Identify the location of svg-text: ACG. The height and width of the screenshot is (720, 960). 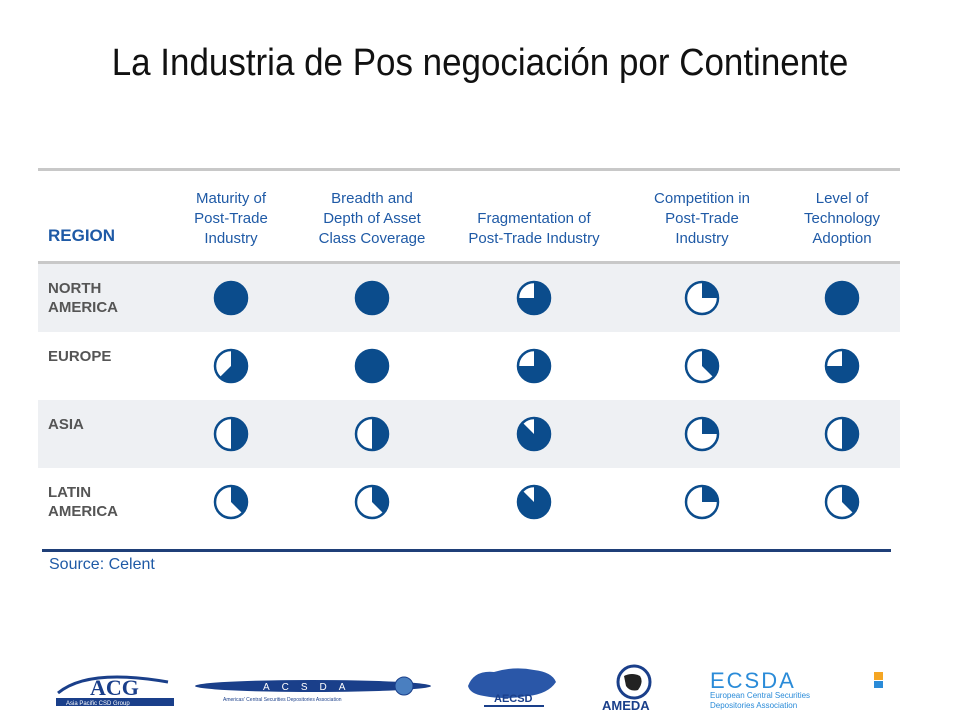
(114, 687).